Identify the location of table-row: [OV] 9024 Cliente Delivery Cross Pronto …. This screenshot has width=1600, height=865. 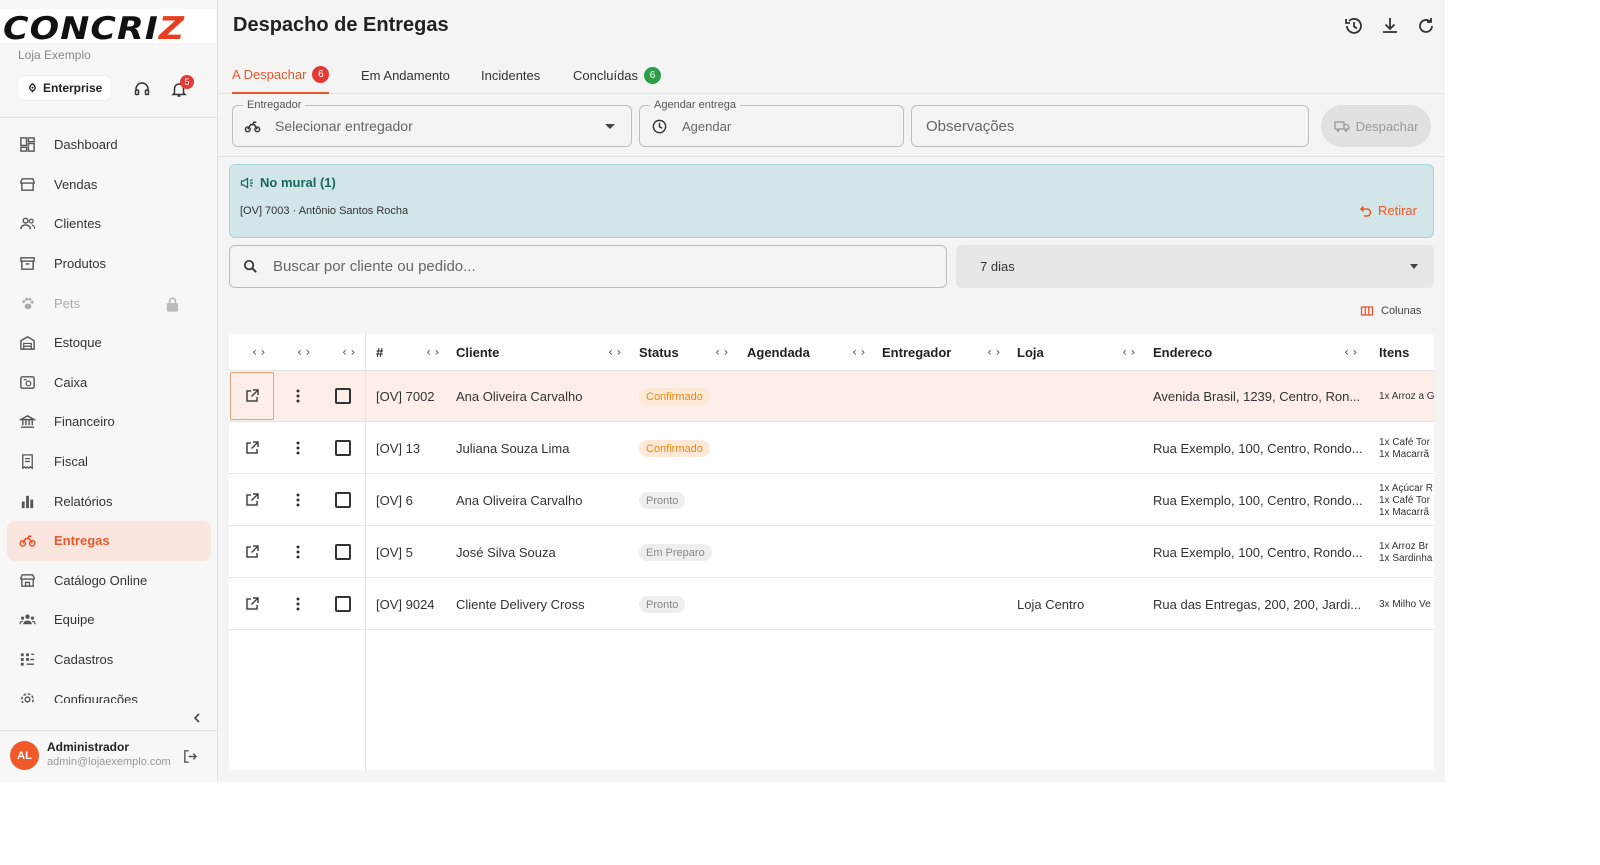
(831, 604).